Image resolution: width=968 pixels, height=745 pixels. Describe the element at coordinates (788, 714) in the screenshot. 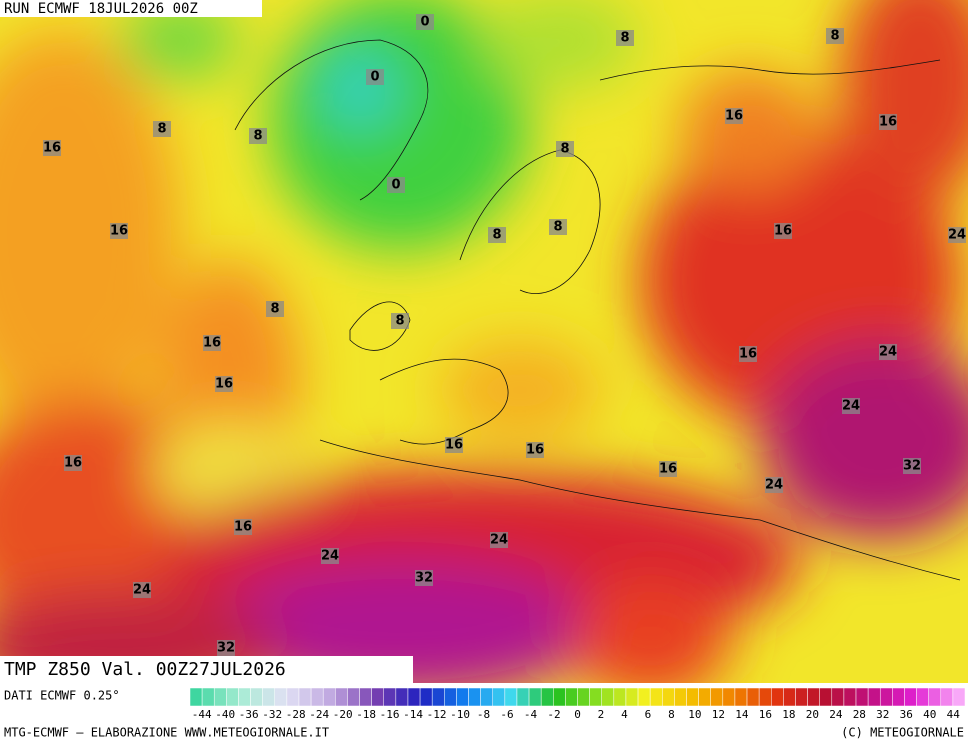

I see `colorbar-tick-label: 18` at that location.